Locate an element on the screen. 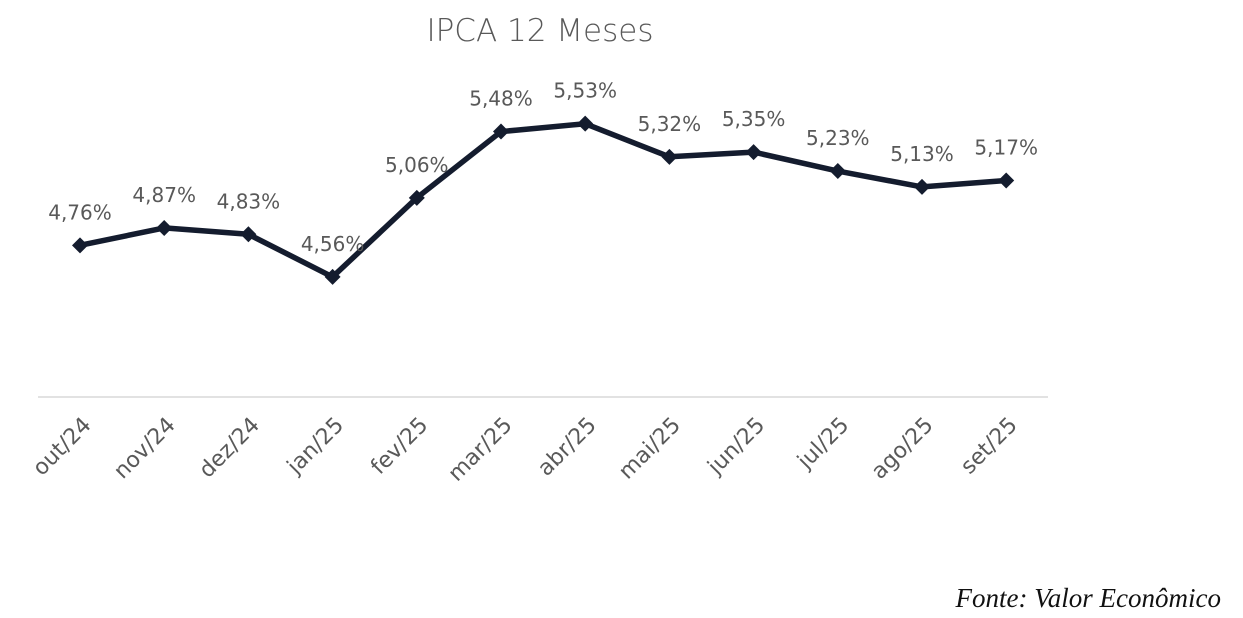 The width and height of the screenshot is (1243, 618). x-tick-label: jan/25 is located at coordinates (315, 446).